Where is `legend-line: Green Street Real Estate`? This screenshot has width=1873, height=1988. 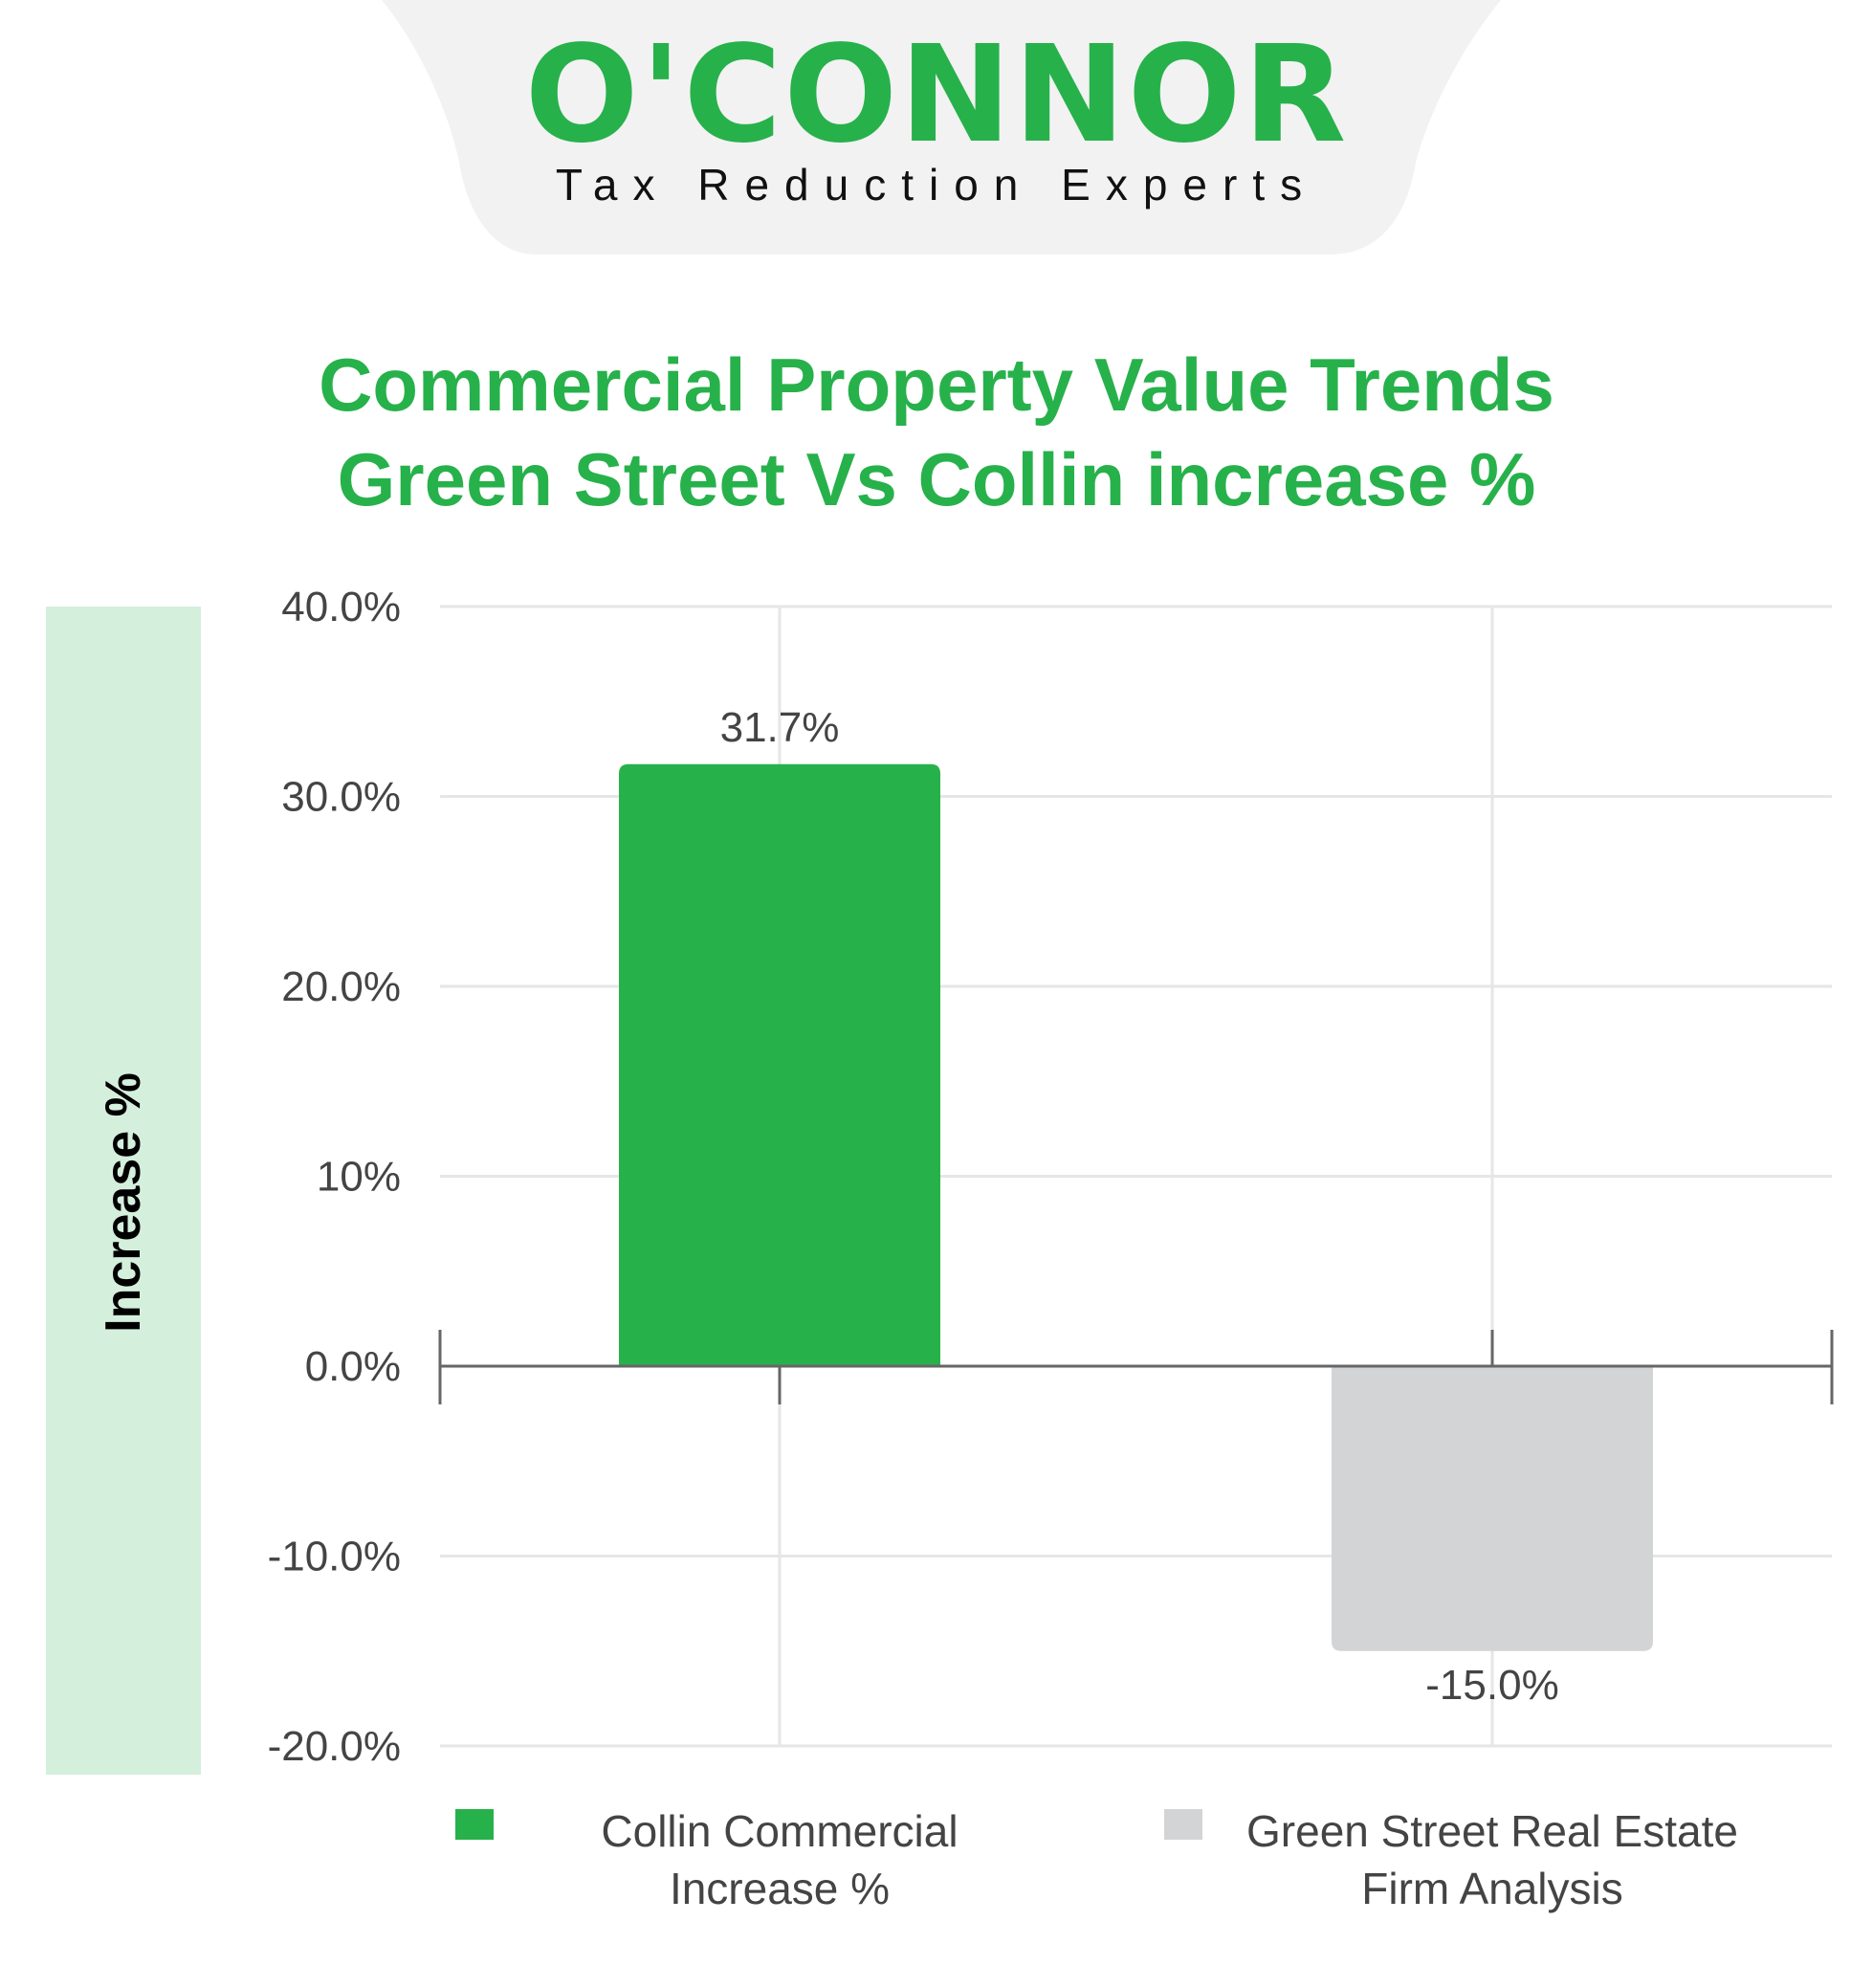
legend-line: Green Street Real Estate is located at coordinates (1492, 1831).